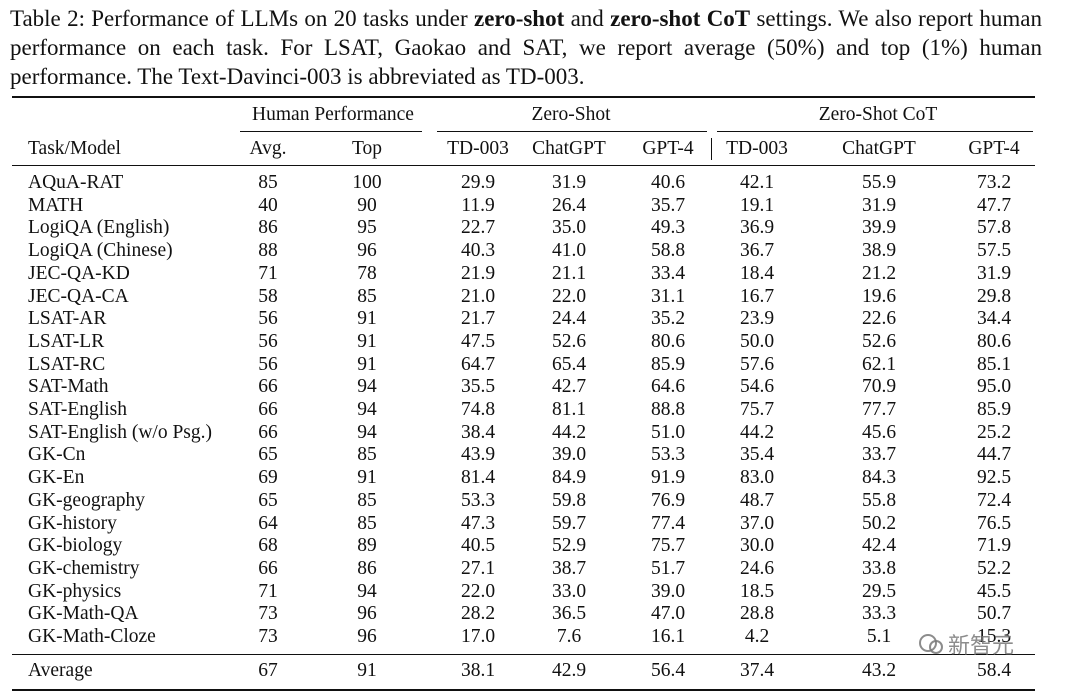  I want to click on cell: 26.4, so click(569, 205).